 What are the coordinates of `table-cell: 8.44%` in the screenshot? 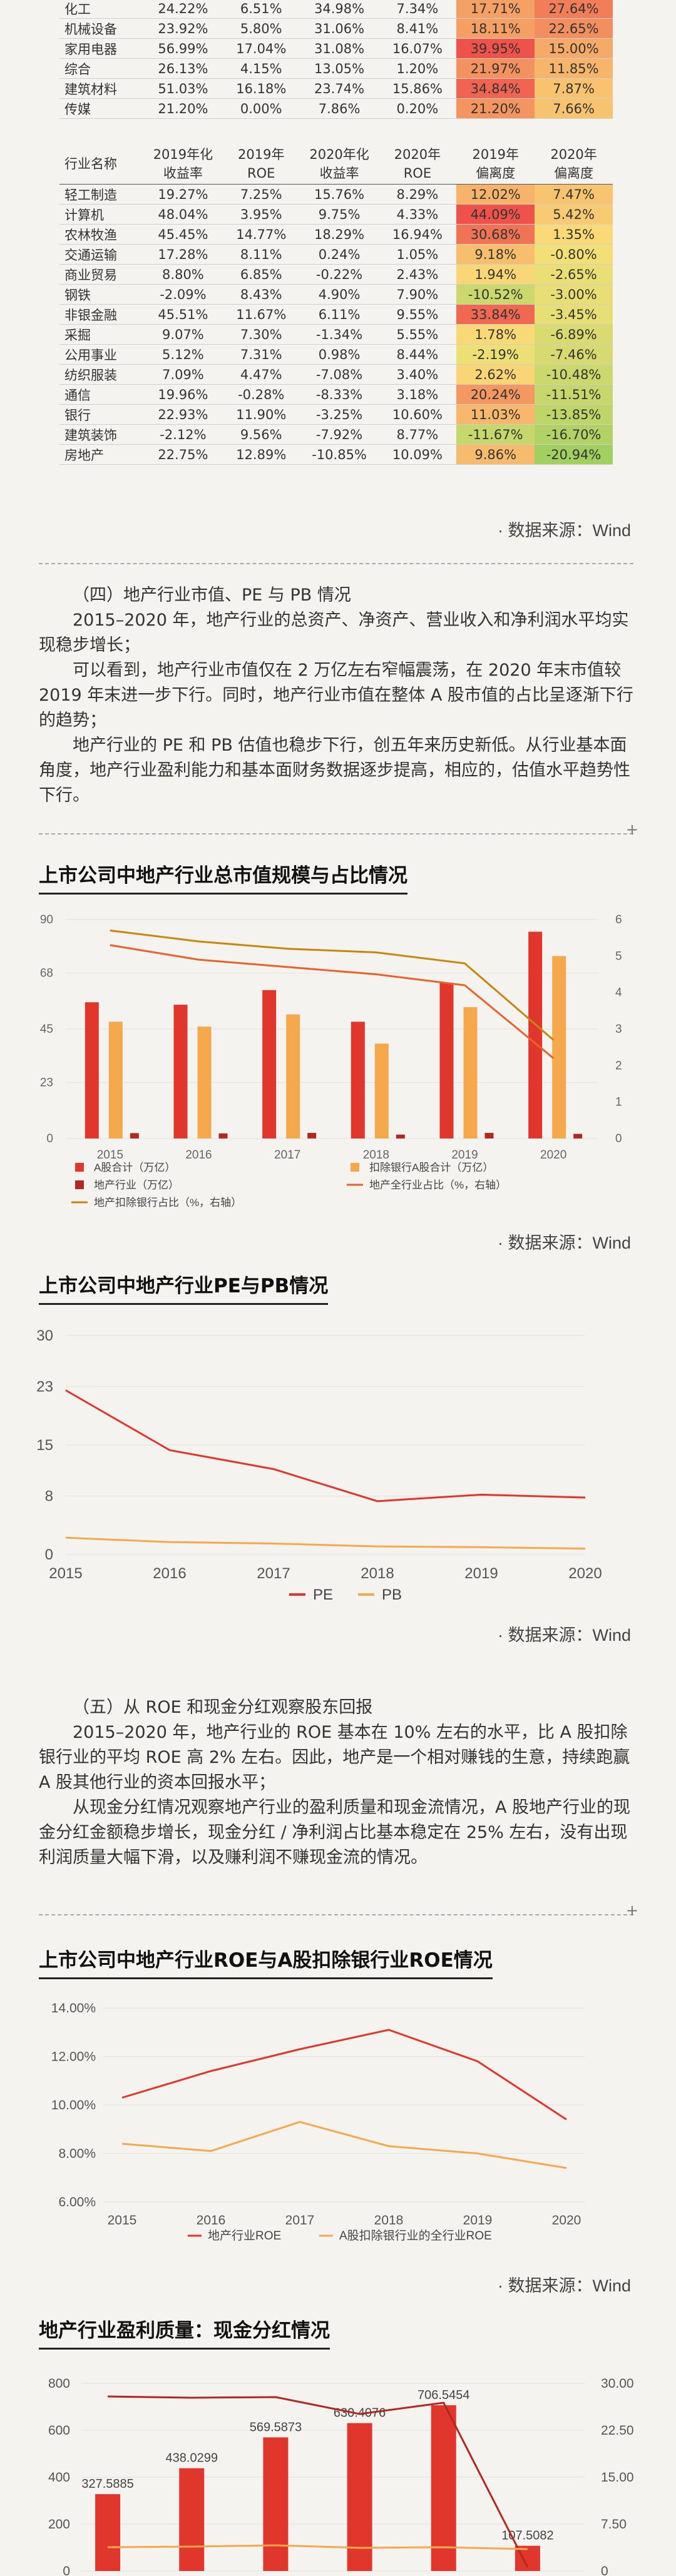 It's located at (417, 354).